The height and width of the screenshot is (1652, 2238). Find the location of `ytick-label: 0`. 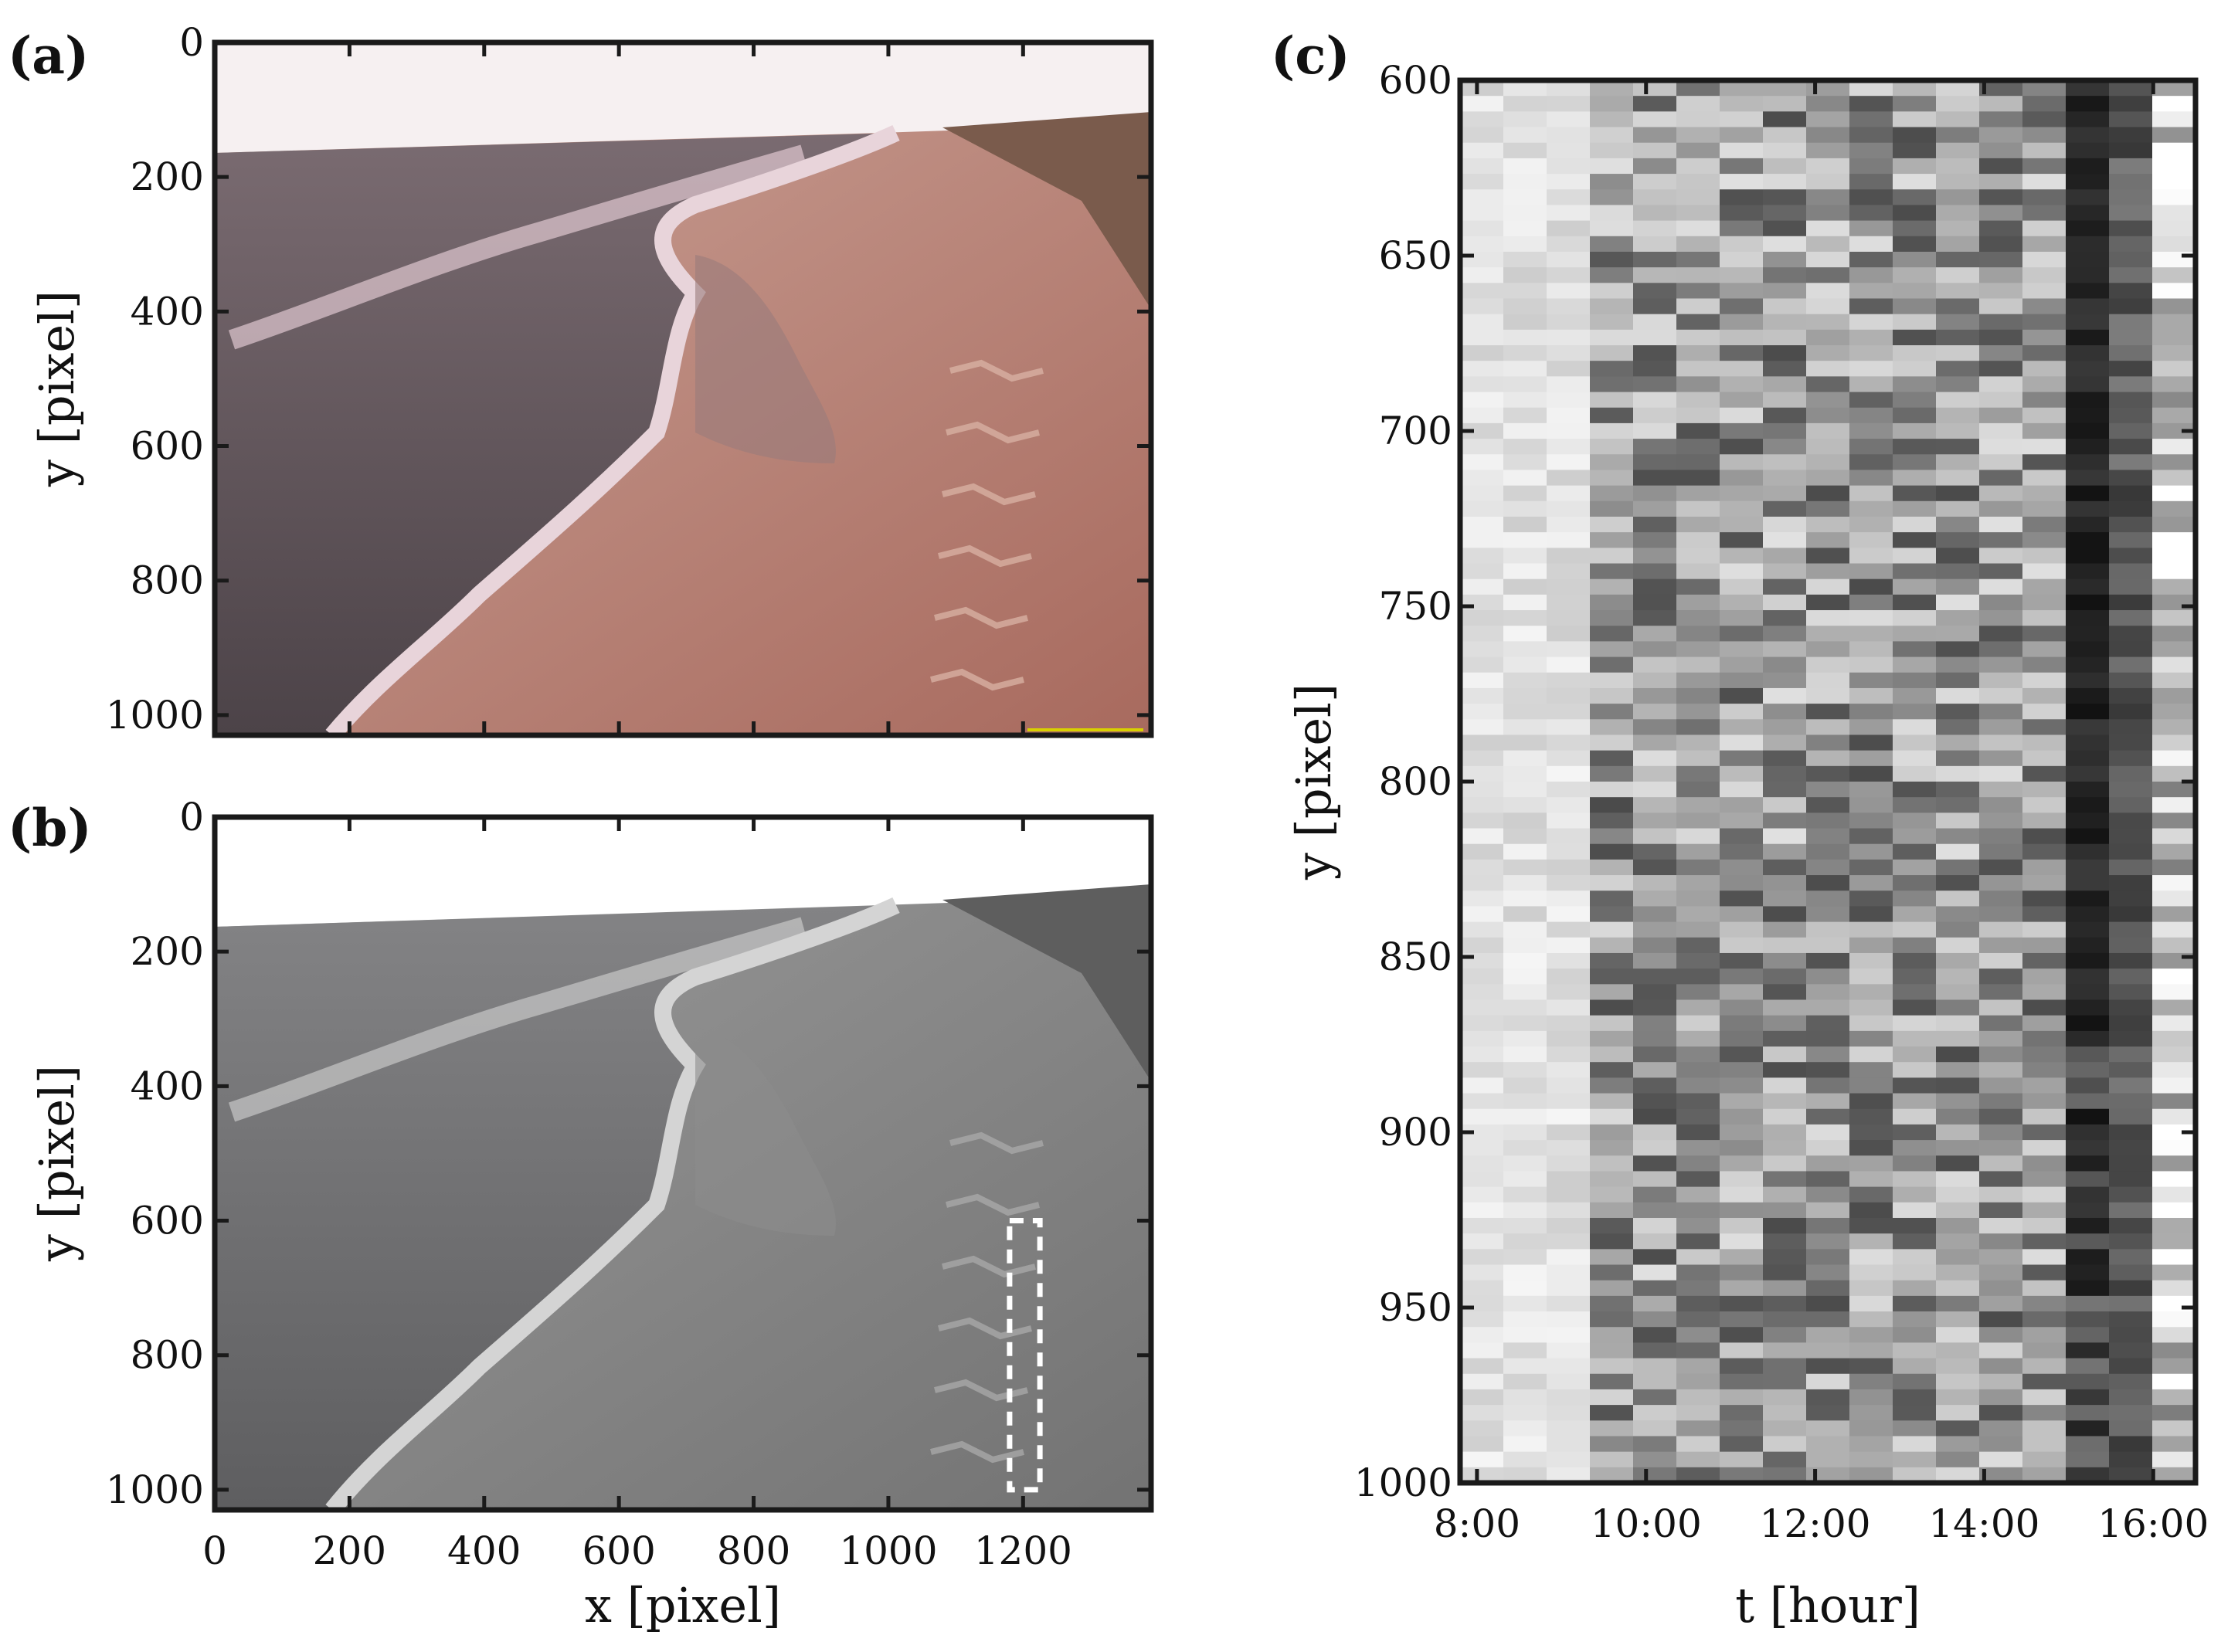

ytick-label: 0 is located at coordinates (191, 817).